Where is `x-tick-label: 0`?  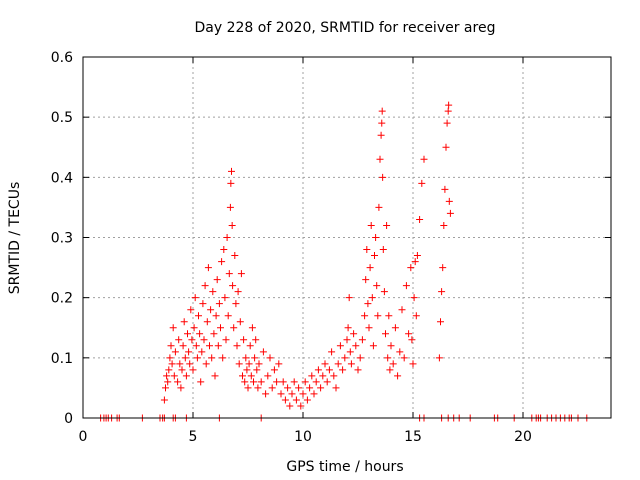
x-tick-label: 0 is located at coordinates (83, 437).